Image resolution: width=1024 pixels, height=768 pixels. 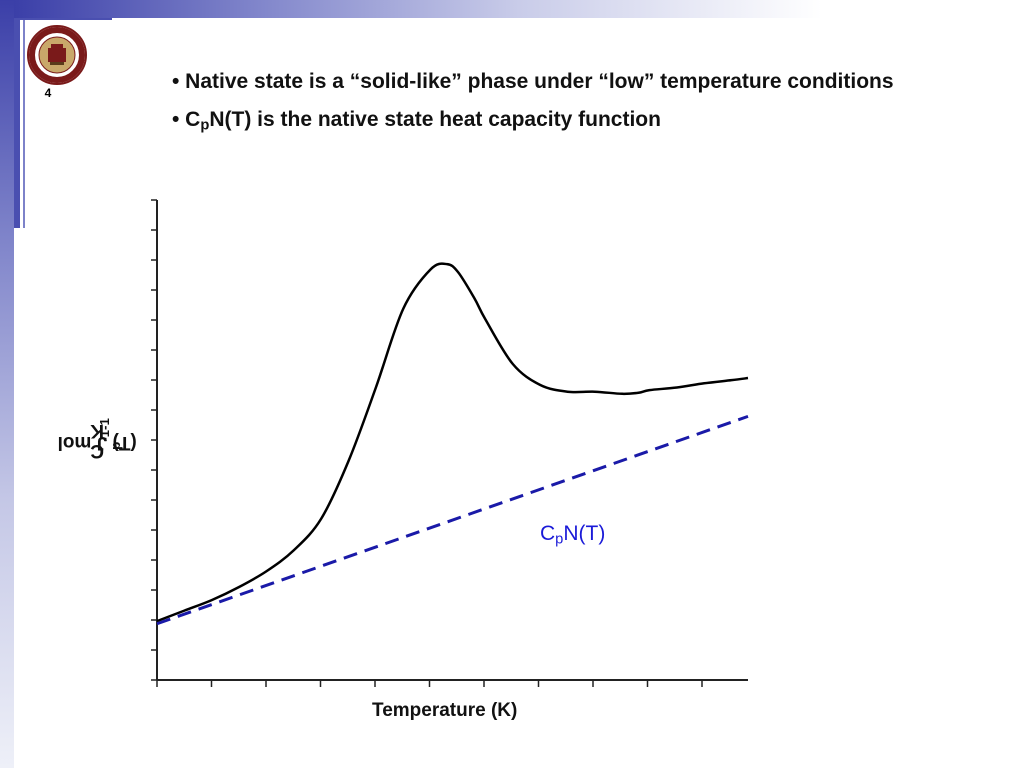 I want to click on cpn-series-label: CpN(T), so click(x=573, y=535).